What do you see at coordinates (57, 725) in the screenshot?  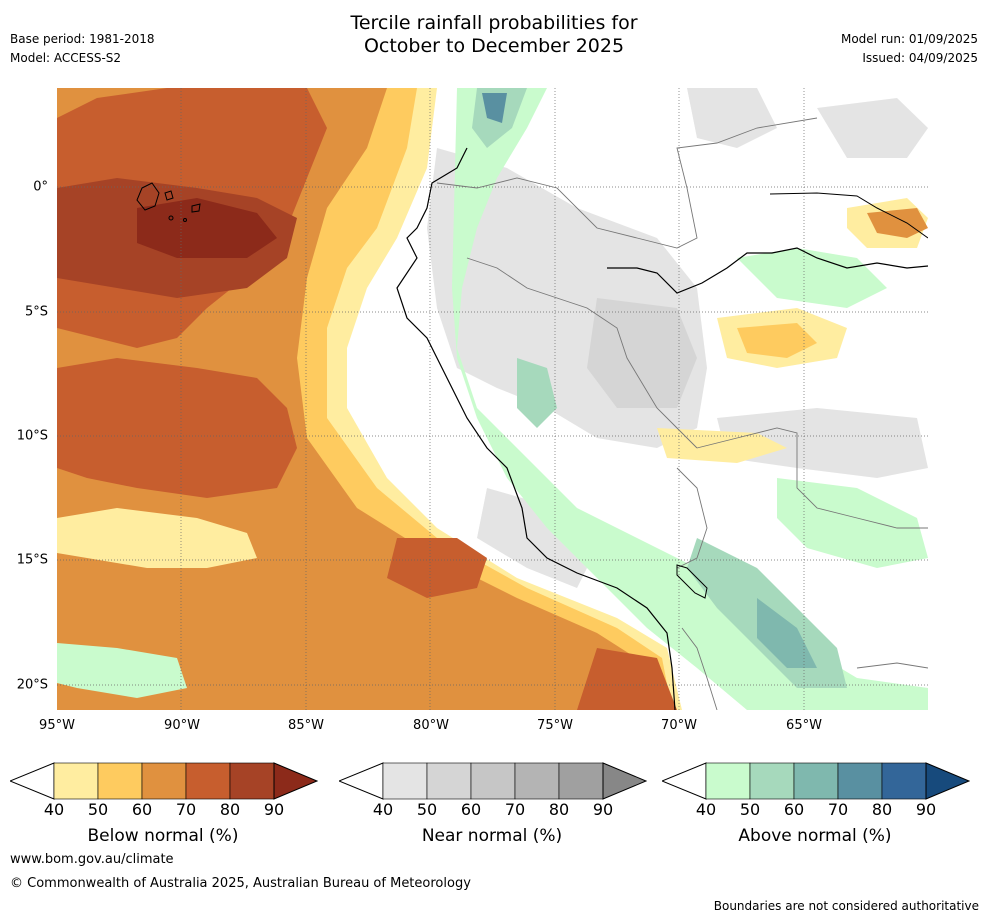 I see `lon-label-95w: 95°W` at bounding box center [57, 725].